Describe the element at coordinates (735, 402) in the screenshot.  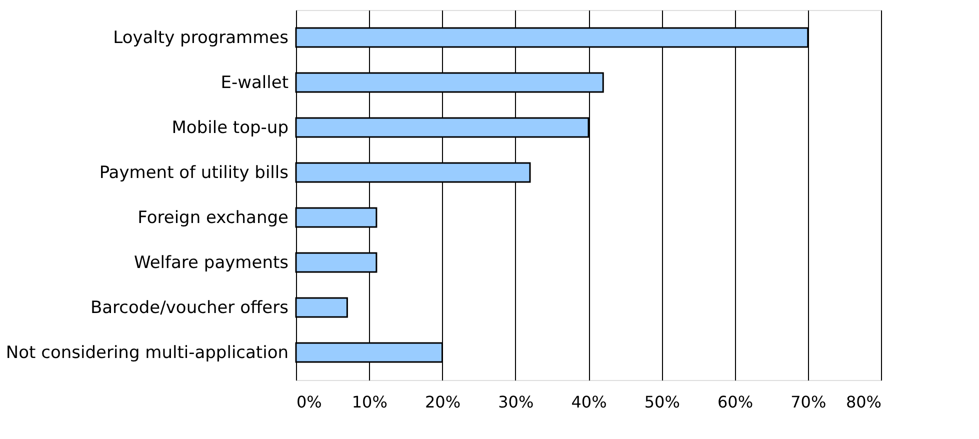
I see `x-tick-label: 60%` at that location.